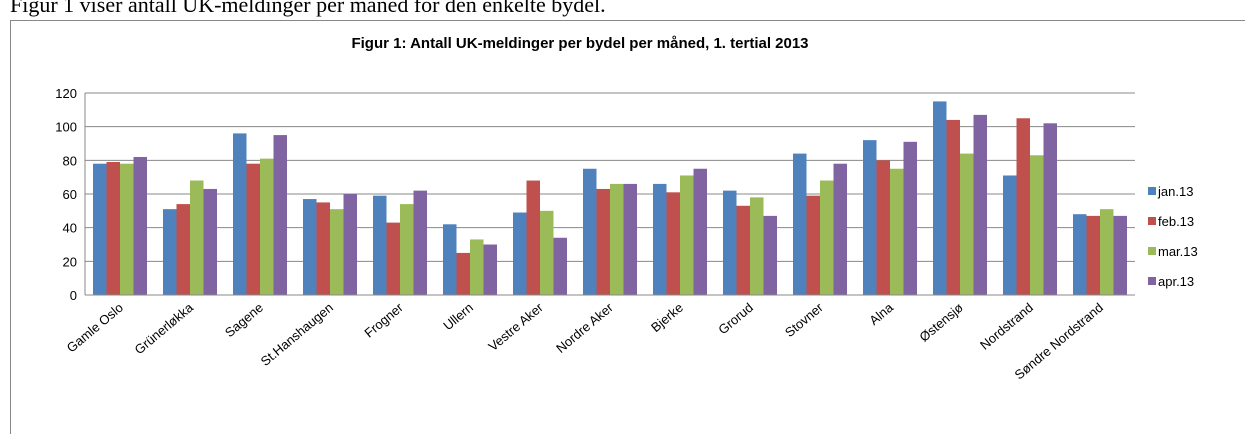 This screenshot has width=1245, height=434. Describe the element at coordinates (70, 261) in the screenshot. I see `y-tick-label: 20` at that location.